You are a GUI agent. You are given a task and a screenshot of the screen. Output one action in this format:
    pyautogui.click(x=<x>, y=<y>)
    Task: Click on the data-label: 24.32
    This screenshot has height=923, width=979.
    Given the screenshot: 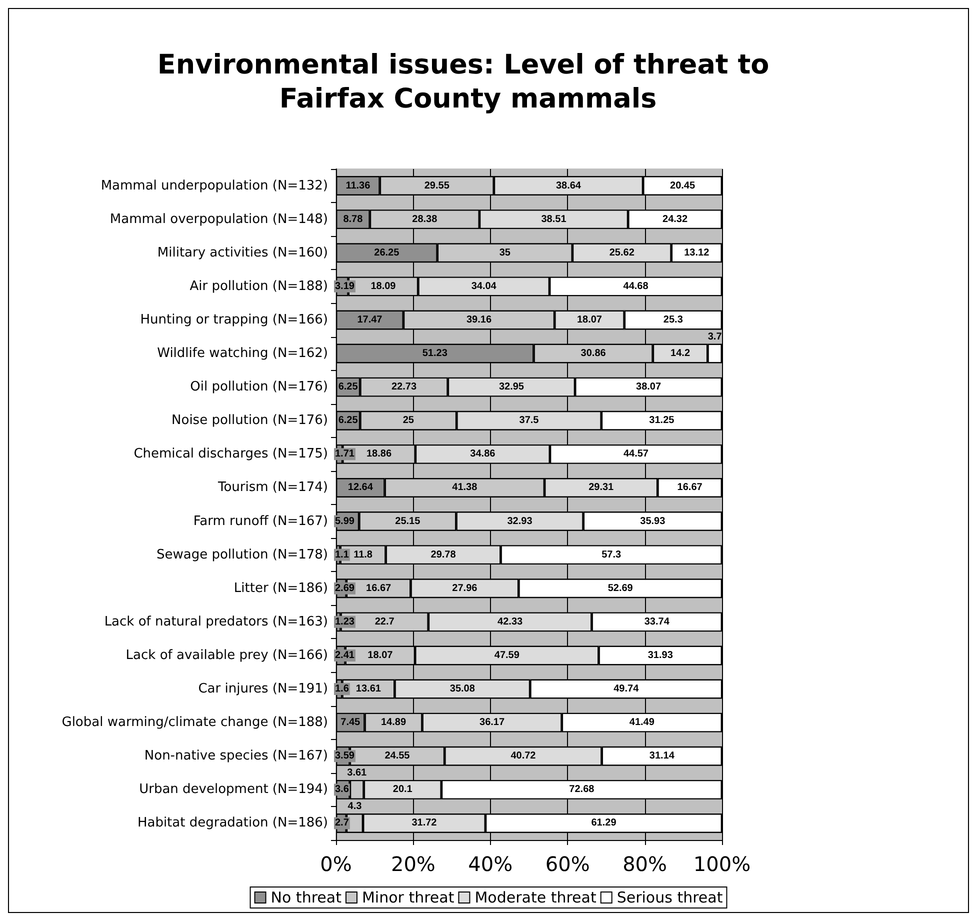 What is the action you would take?
    pyautogui.click(x=675, y=219)
    